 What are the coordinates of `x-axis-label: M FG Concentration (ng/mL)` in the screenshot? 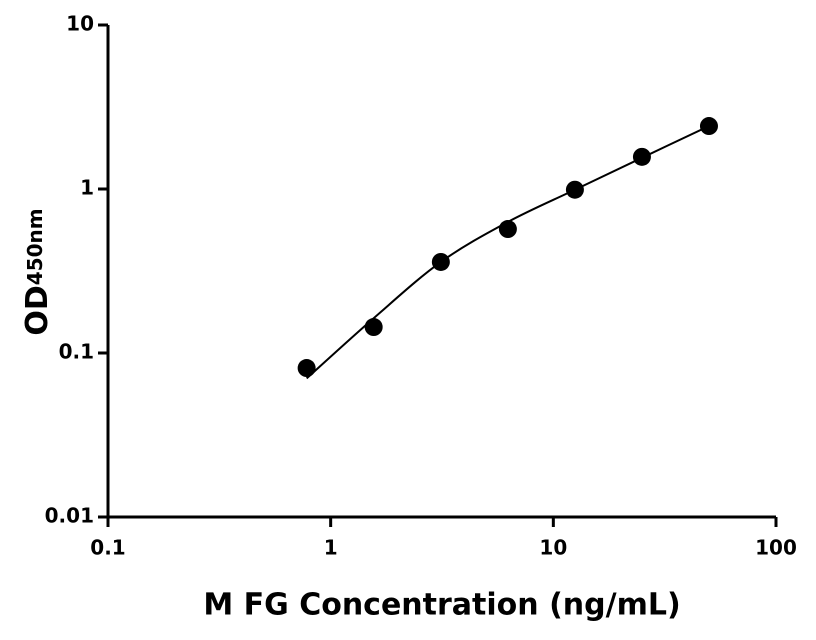 It's located at (441, 605).